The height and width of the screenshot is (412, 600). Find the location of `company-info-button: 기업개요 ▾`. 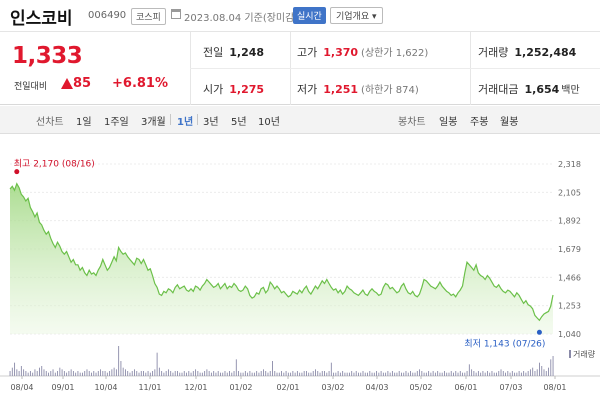

company-info-button: 기업개요 ▾ is located at coordinates (356, 15).